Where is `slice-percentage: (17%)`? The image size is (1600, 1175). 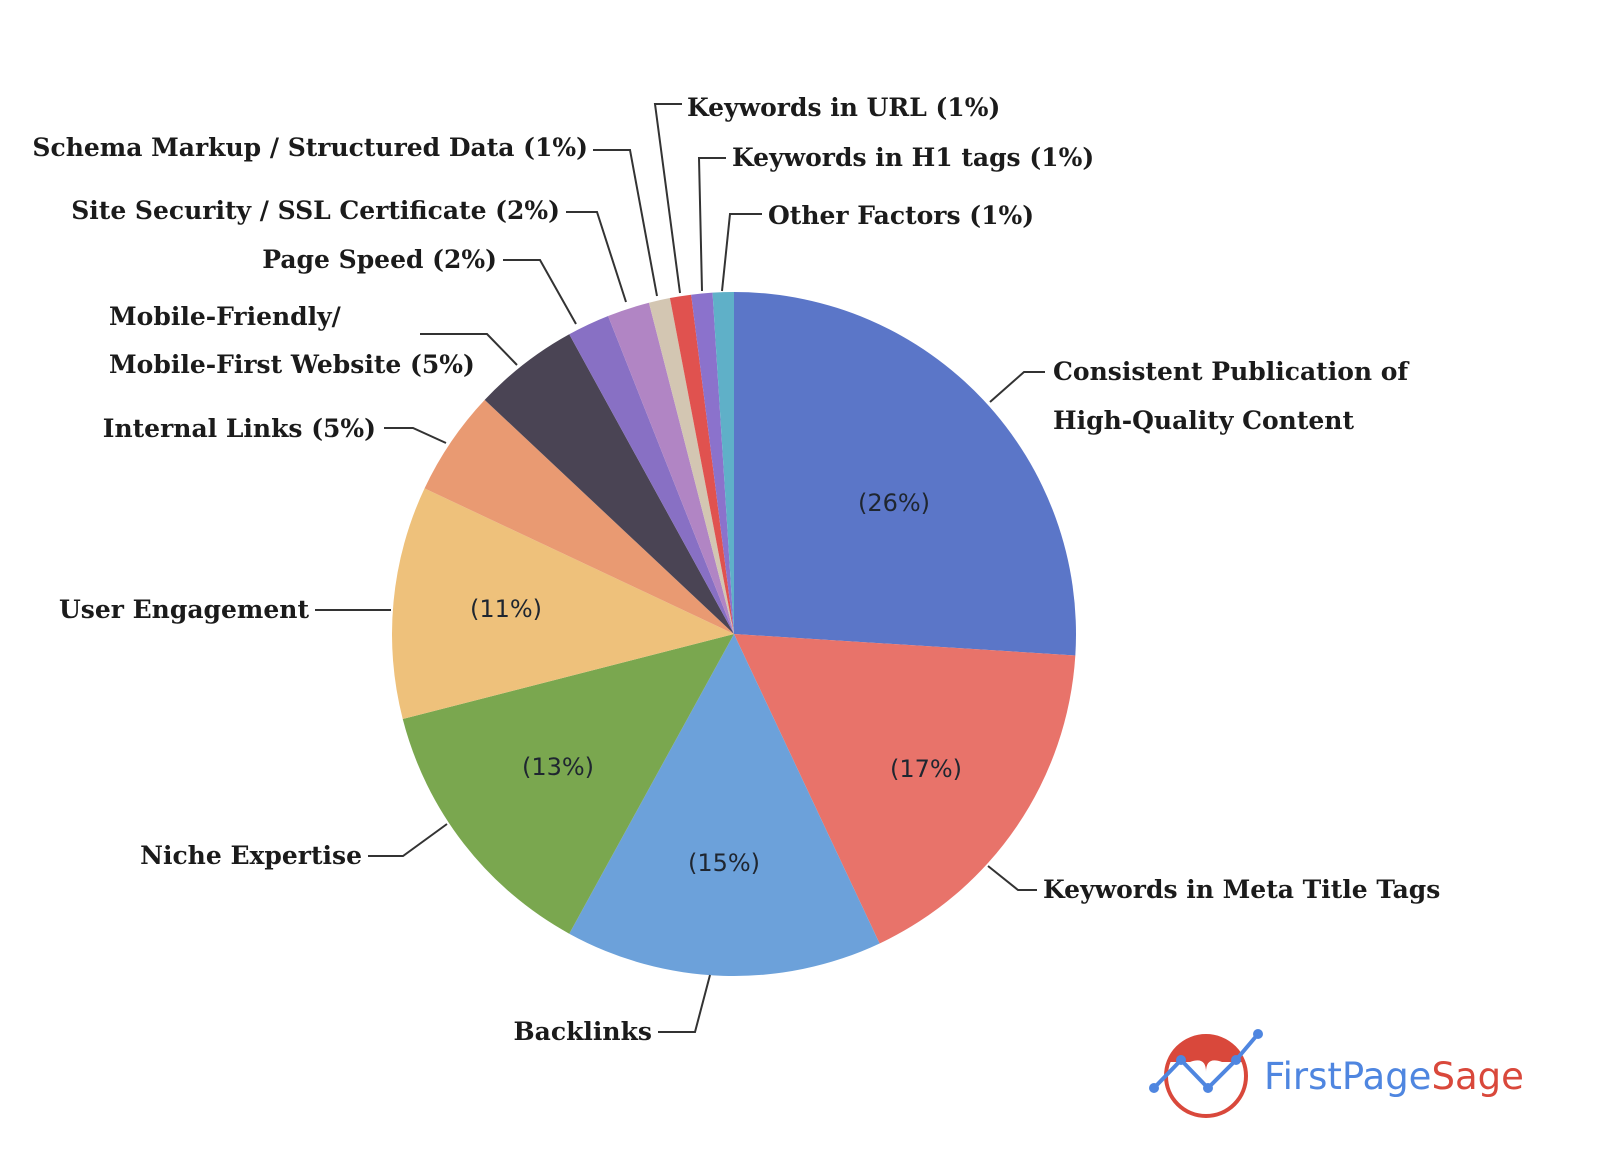 slice-percentage: (17%) is located at coordinates (926, 769).